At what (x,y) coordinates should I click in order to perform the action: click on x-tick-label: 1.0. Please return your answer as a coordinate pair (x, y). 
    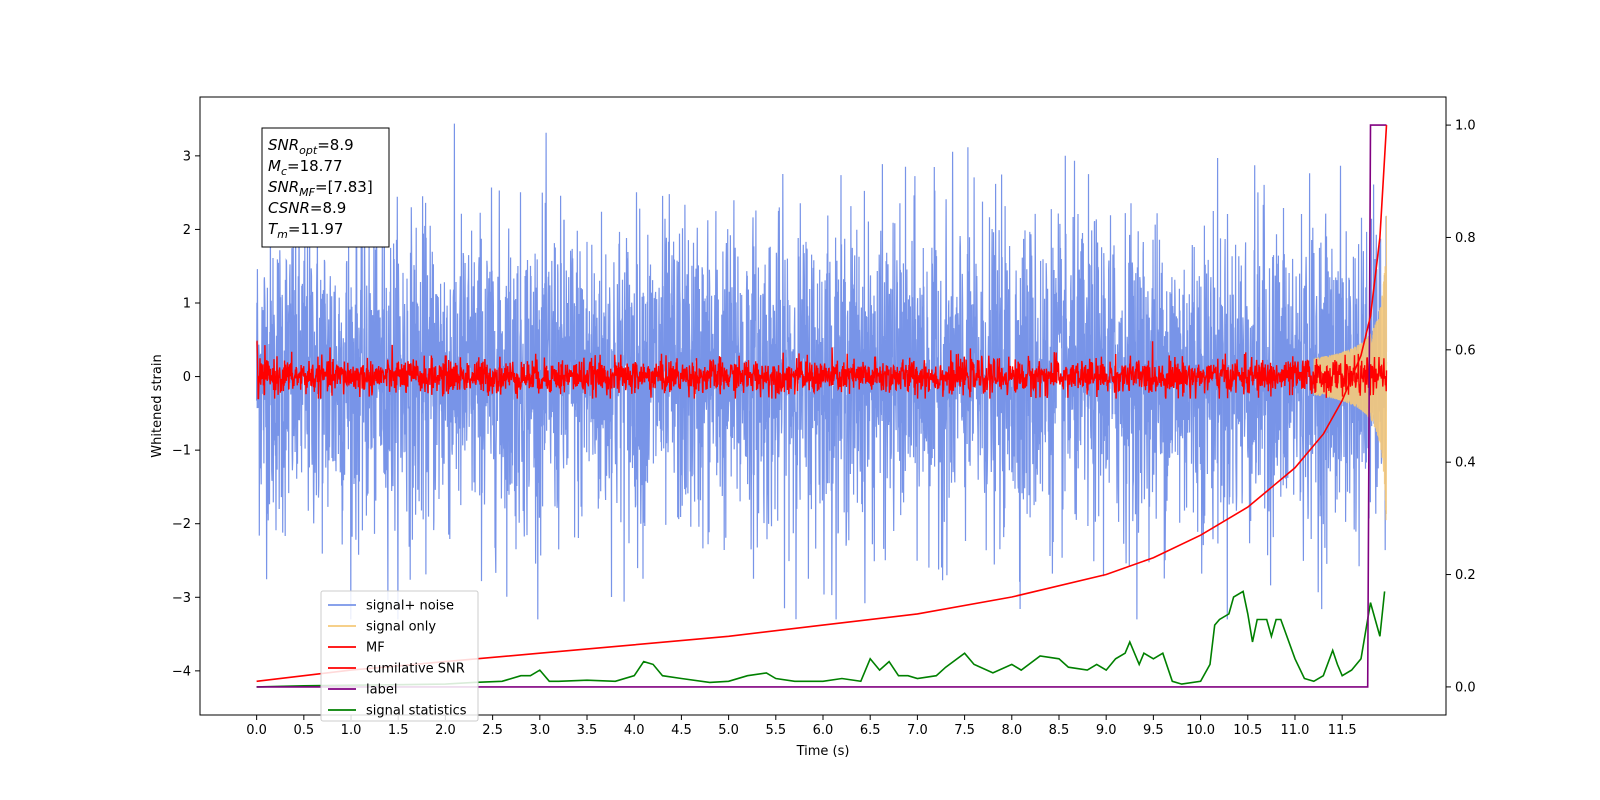
    Looking at the image, I should click on (351, 730).